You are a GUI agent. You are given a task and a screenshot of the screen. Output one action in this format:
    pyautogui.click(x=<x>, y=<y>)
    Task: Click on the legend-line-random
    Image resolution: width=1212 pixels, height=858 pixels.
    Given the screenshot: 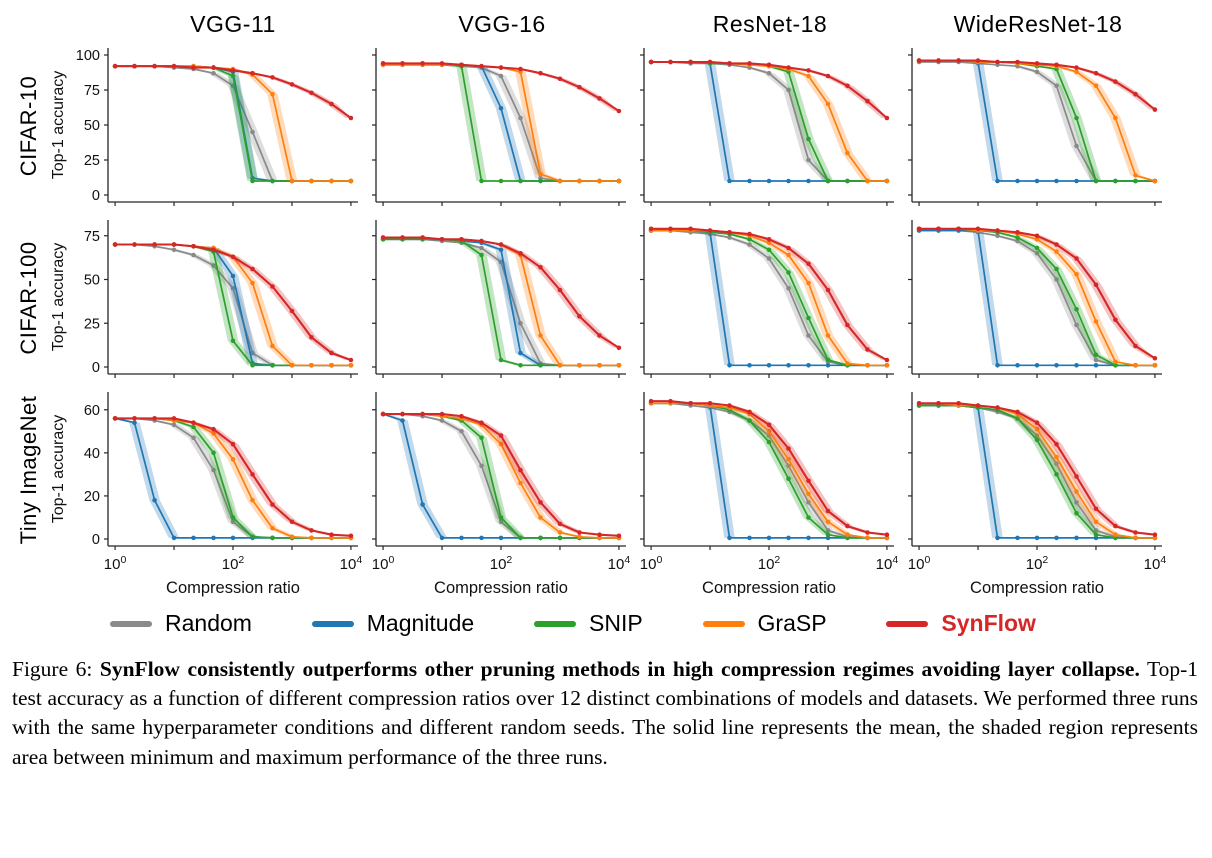 What is the action you would take?
    pyautogui.click(x=131, y=623)
    